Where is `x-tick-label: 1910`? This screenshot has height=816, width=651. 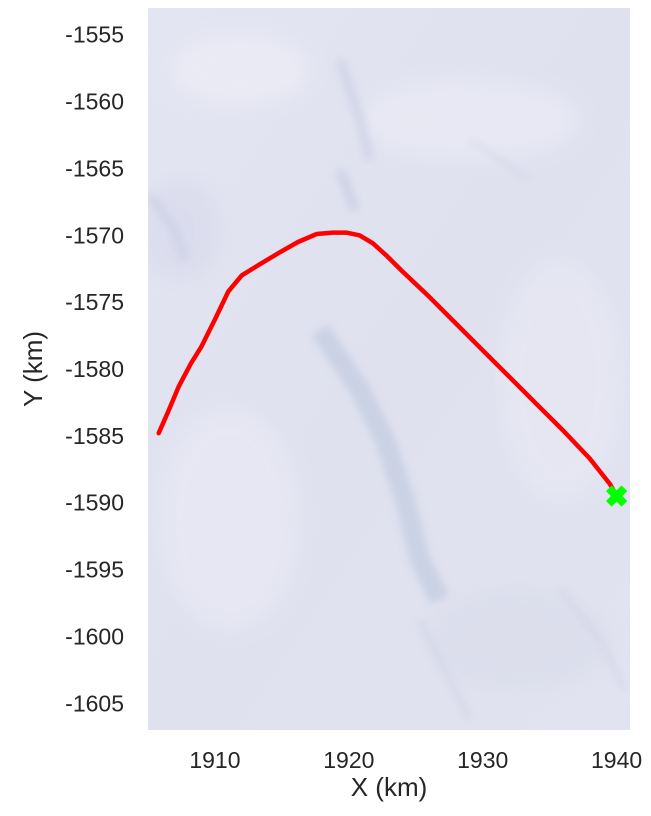
x-tick-label: 1910 is located at coordinates (214, 760).